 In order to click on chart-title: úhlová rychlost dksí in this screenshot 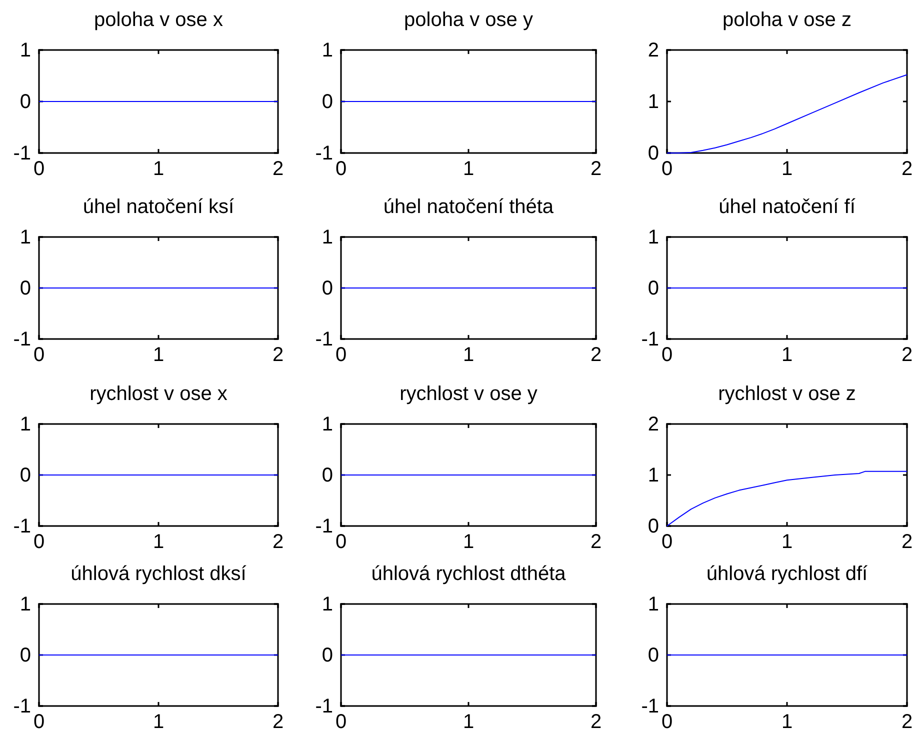, I will do `click(158, 574)`.